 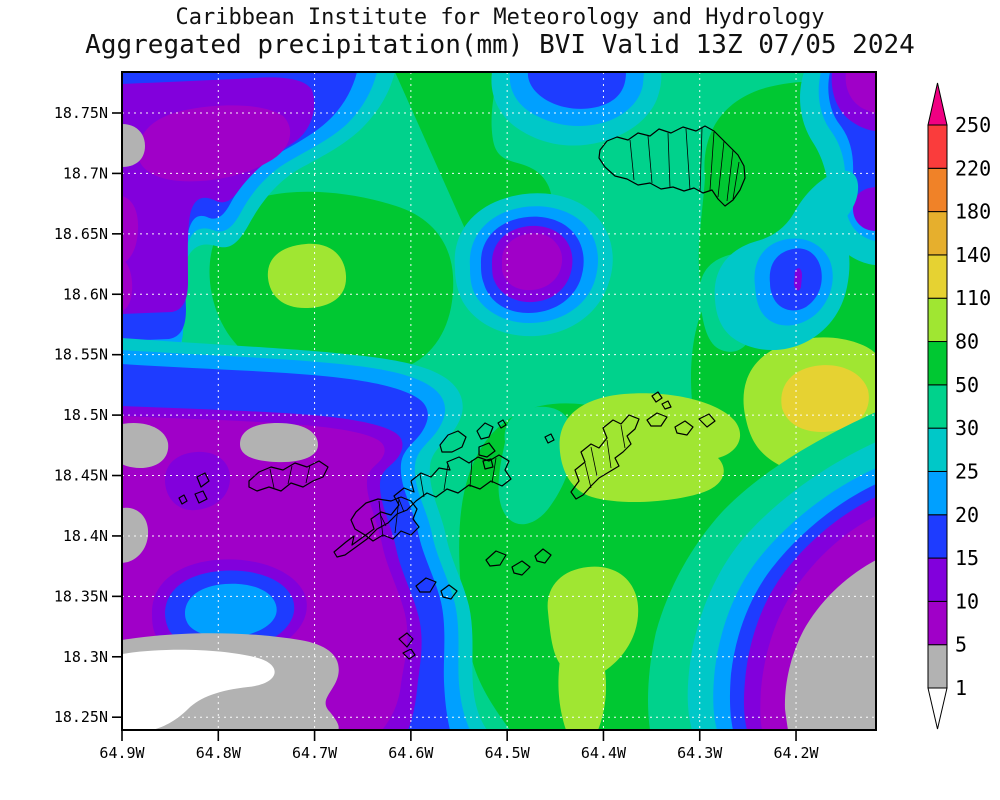 What do you see at coordinates (81, 355) in the screenshot?
I see `lat-tick-label: 18.55N` at bounding box center [81, 355].